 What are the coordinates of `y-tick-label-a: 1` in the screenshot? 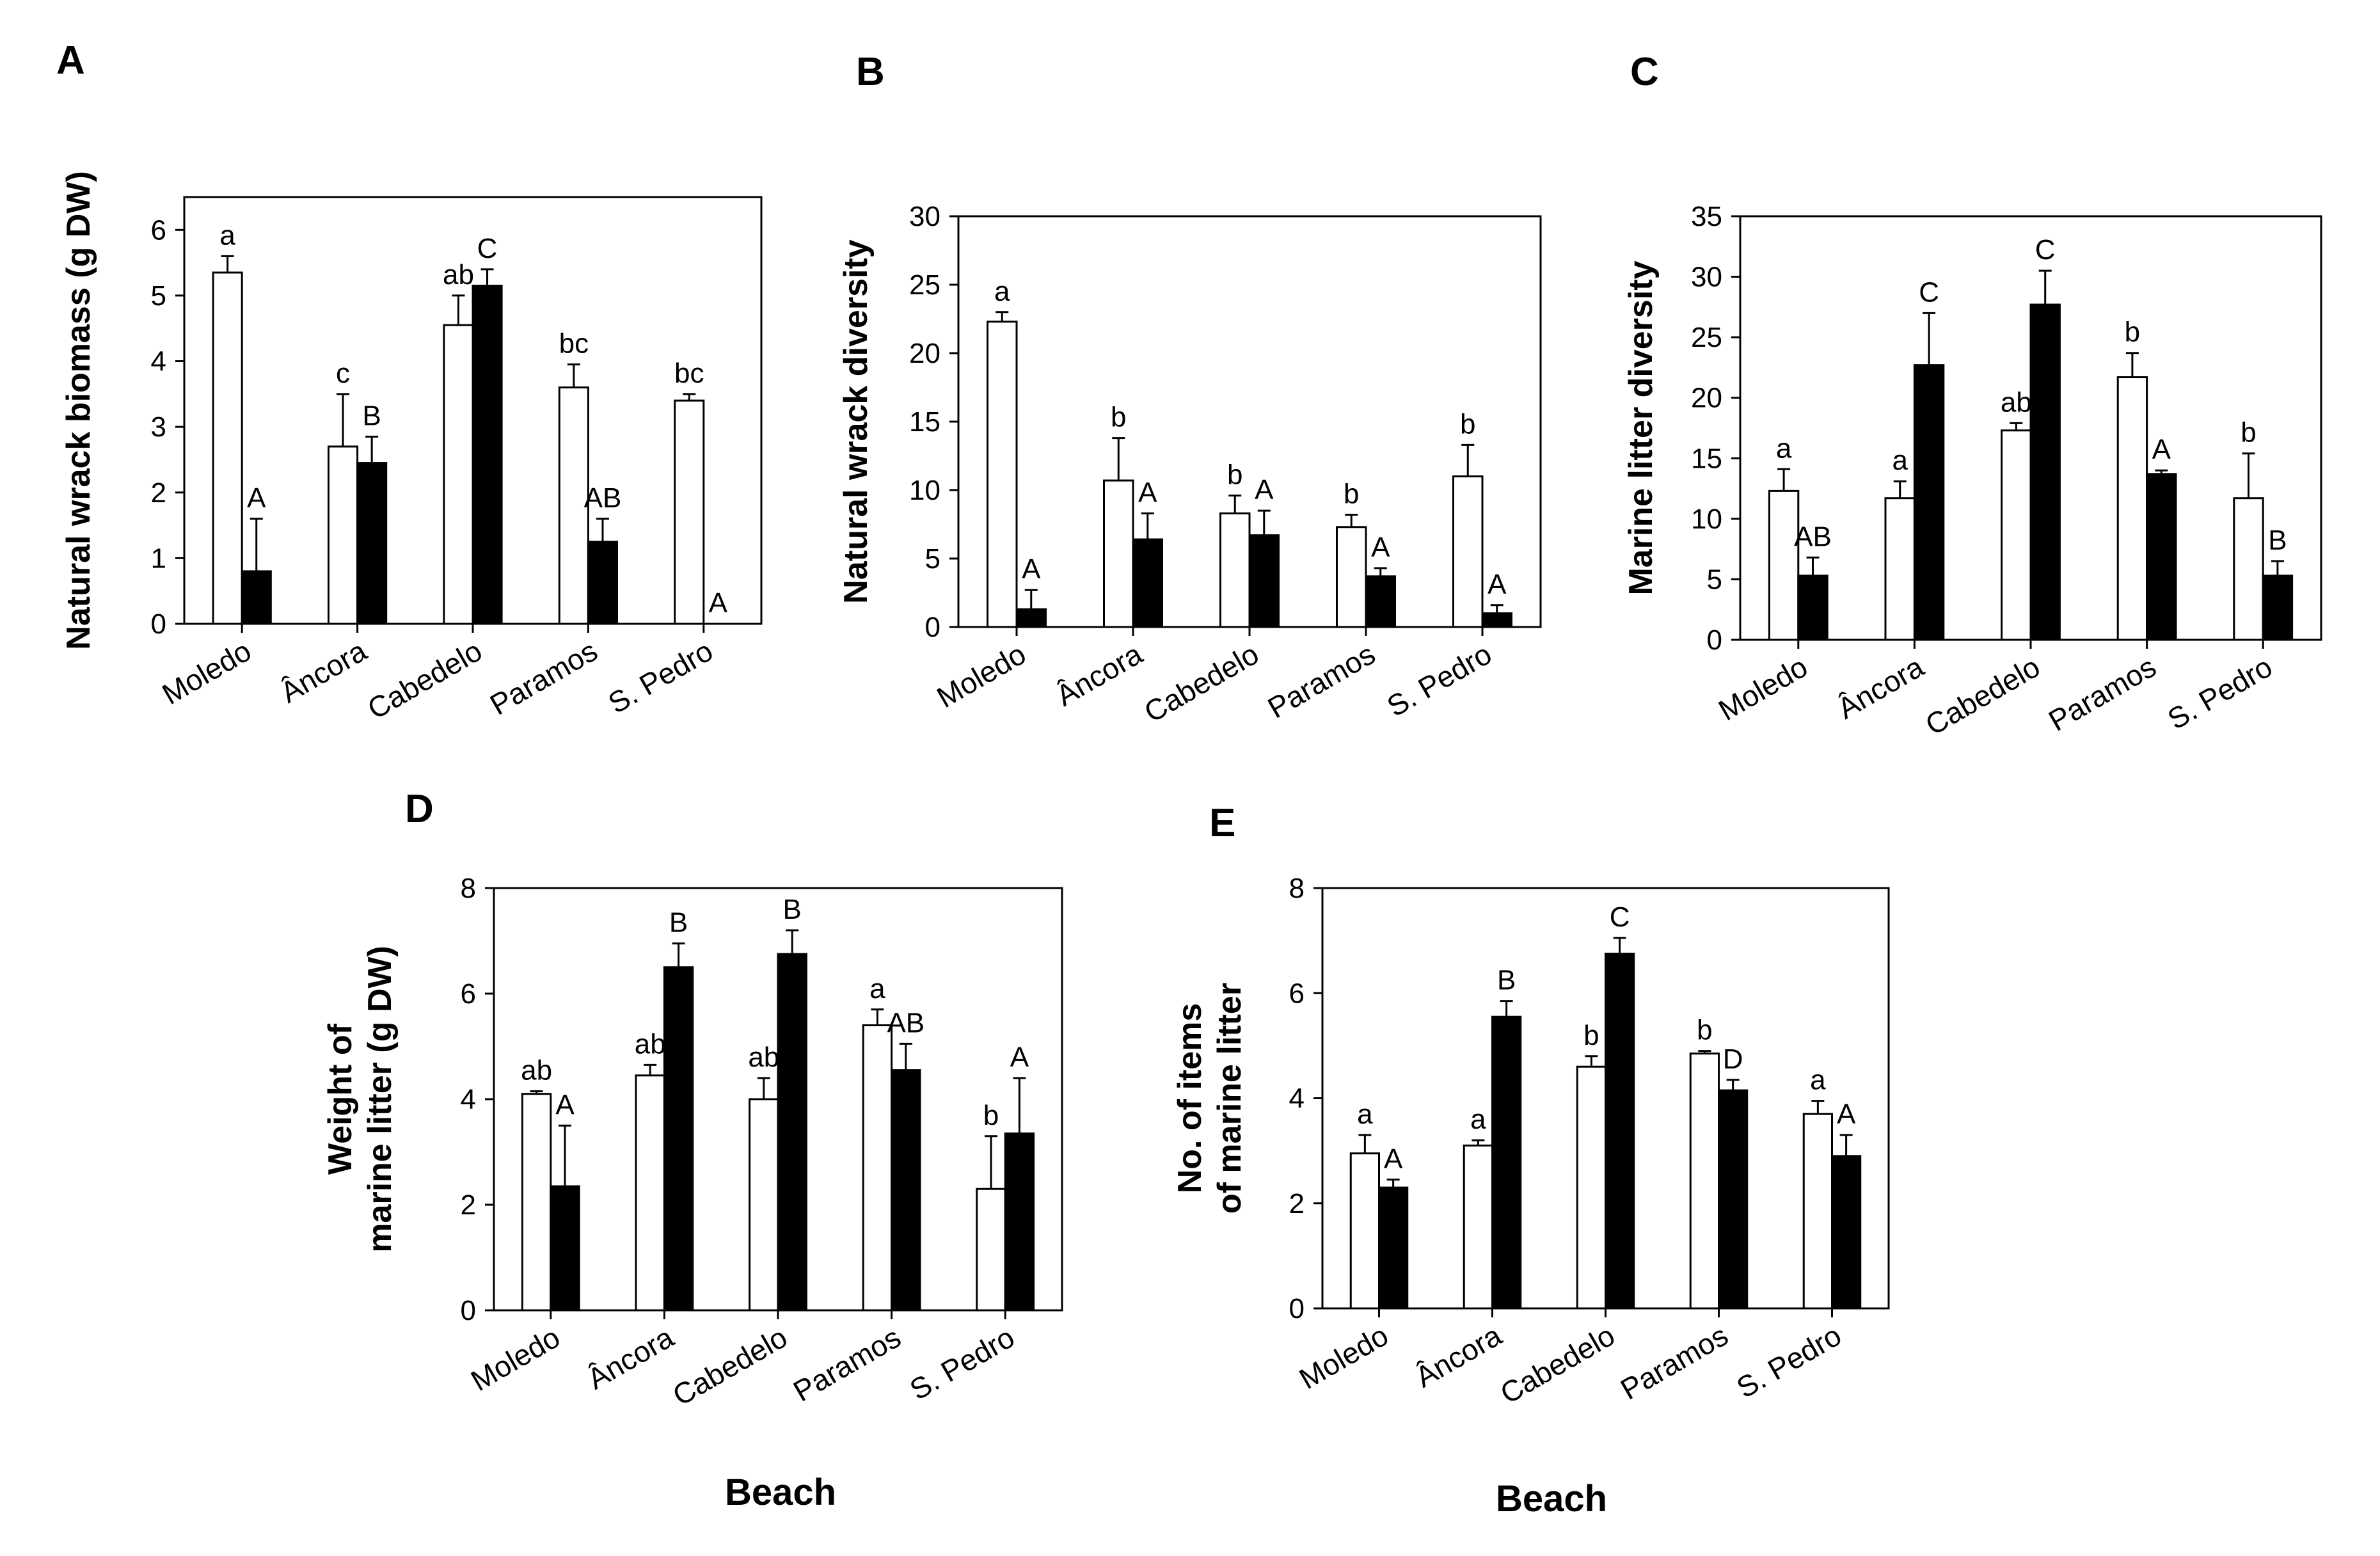 It's located at (158, 558).